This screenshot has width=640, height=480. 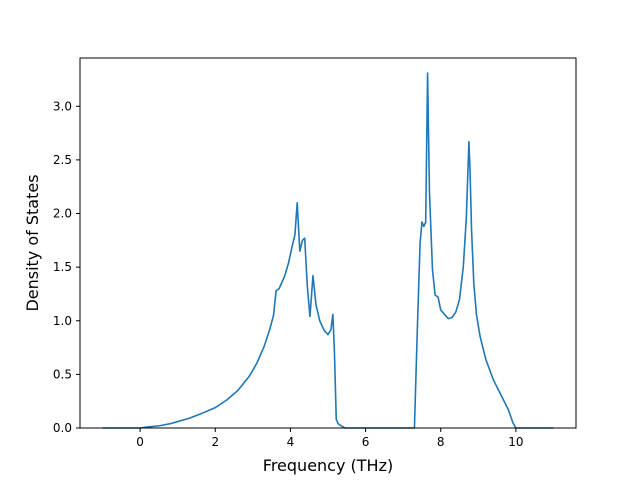 What do you see at coordinates (329, 442) in the screenshot?
I see `x-tick-labels: 0 2 4 6 8 10` at bounding box center [329, 442].